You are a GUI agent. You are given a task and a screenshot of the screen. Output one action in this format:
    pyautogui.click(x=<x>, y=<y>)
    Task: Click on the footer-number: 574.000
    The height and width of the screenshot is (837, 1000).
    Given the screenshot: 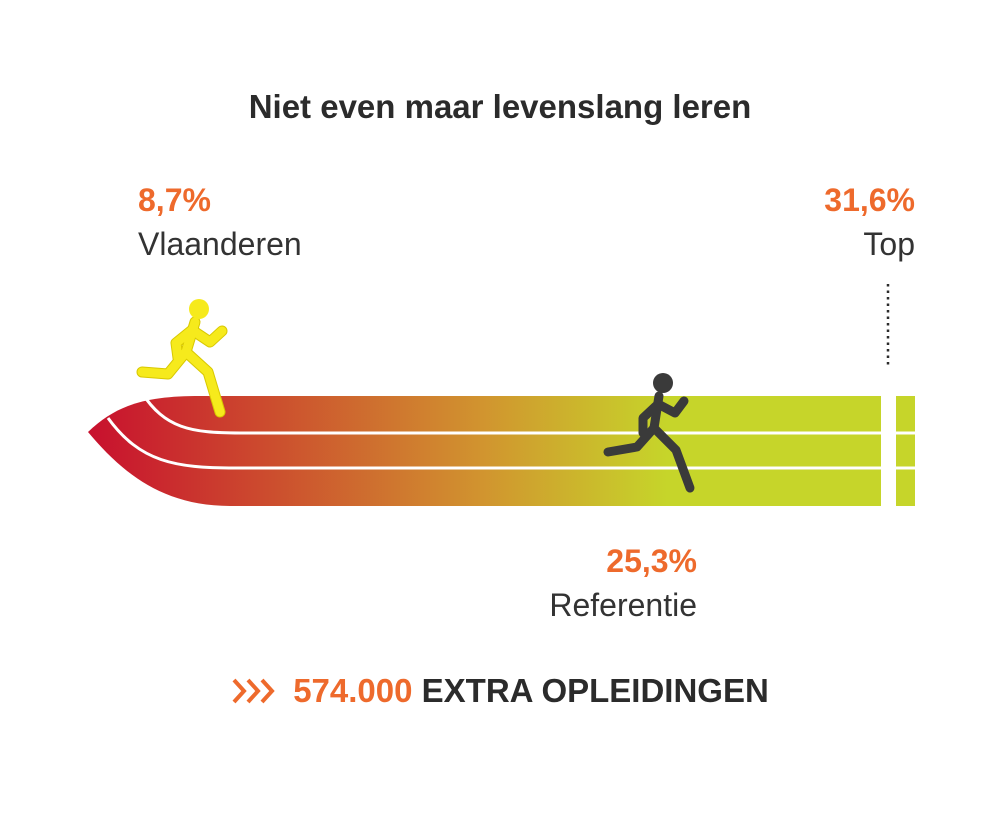 What is the action you would take?
    pyautogui.click(x=353, y=690)
    